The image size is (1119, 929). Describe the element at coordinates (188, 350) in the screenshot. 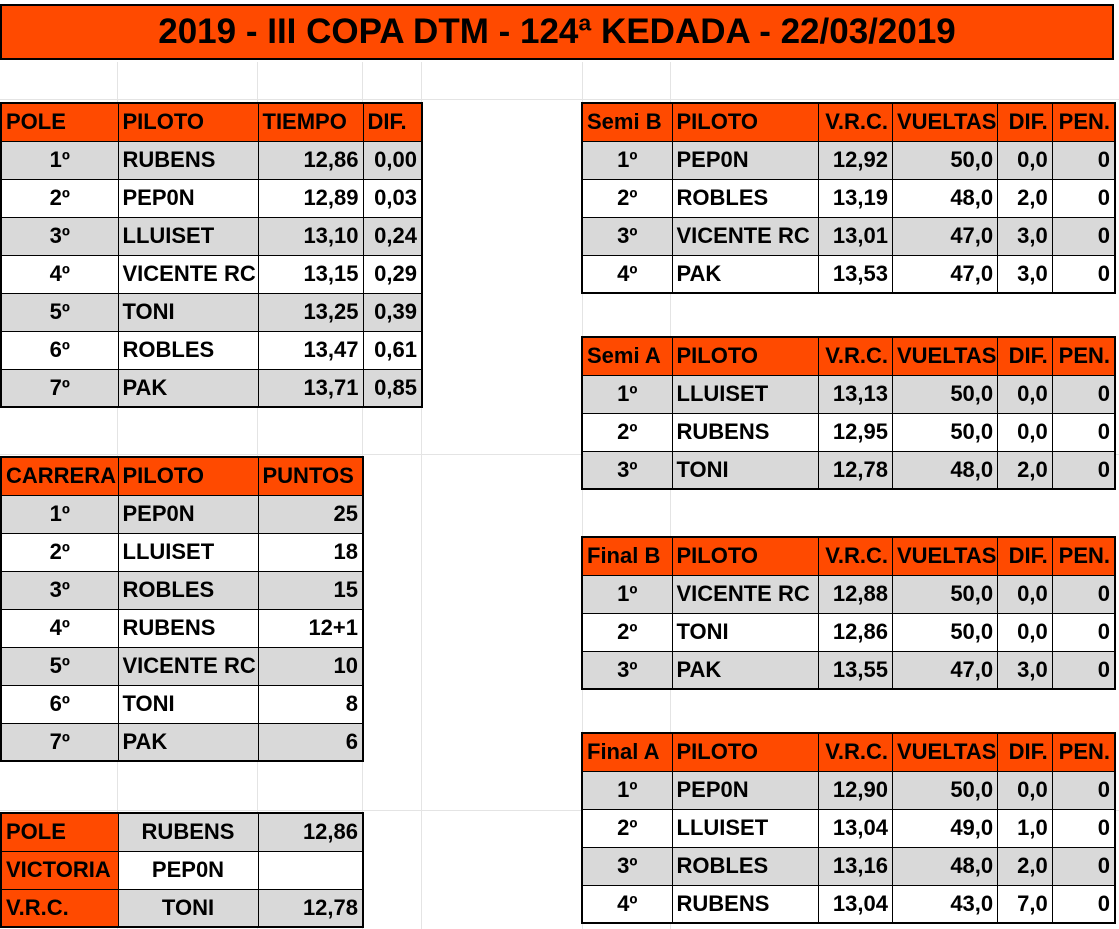

I see `piloto-cell: ROBLES` at that location.